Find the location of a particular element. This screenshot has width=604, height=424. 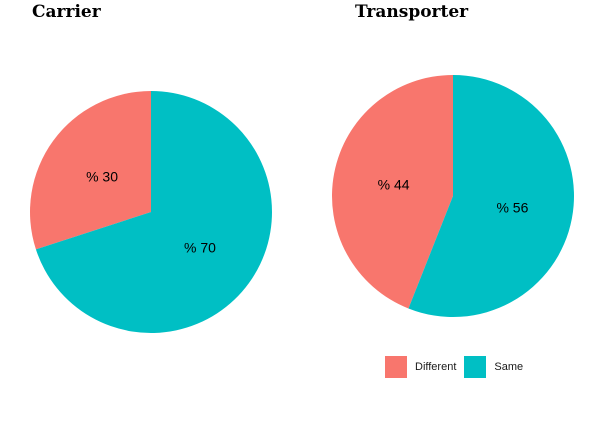

legend-swatch-different is located at coordinates (396, 367).